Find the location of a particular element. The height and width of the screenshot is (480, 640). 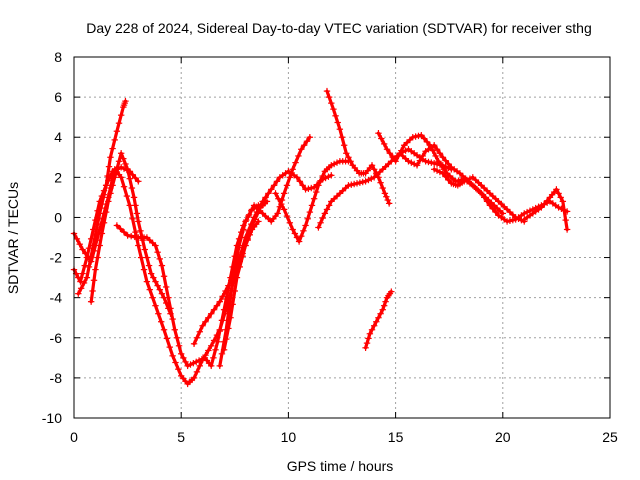

x-tick-label: 0 is located at coordinates (74, 437).